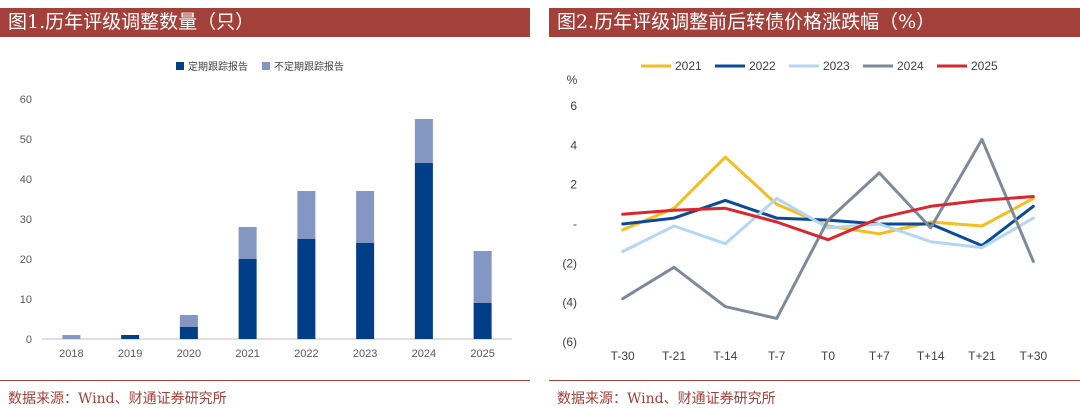 The height and width of the screenshot is (408, 1080). Describe the element at coordinates (573, 106) in the screenshot. I see `y-tick-label: 6` at that location.